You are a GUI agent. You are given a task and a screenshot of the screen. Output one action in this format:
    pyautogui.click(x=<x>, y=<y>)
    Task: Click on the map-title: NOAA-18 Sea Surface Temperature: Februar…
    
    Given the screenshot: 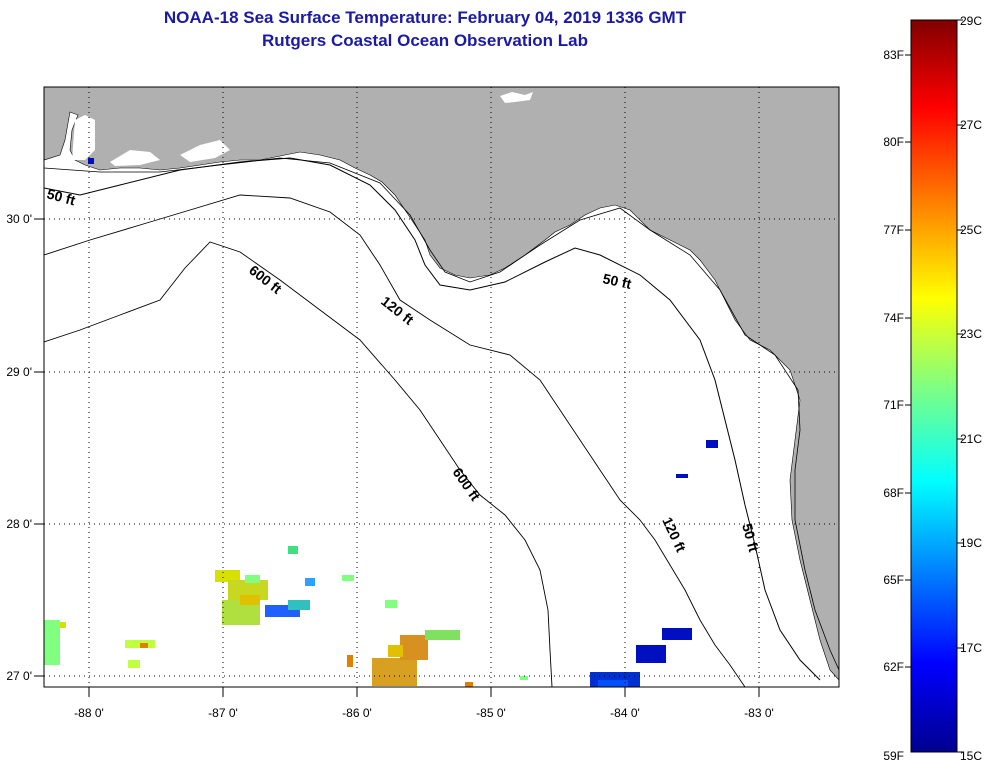 What is the action you would take?
    pyautogui.click(x=425, y=17)
    